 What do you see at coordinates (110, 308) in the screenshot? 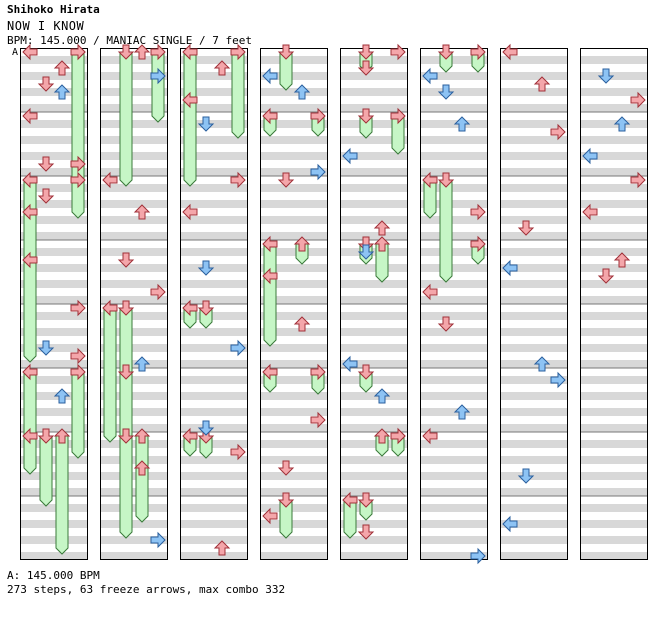
I see `freeze-head-left-arrow-icon` at bounding box center [110, 308].